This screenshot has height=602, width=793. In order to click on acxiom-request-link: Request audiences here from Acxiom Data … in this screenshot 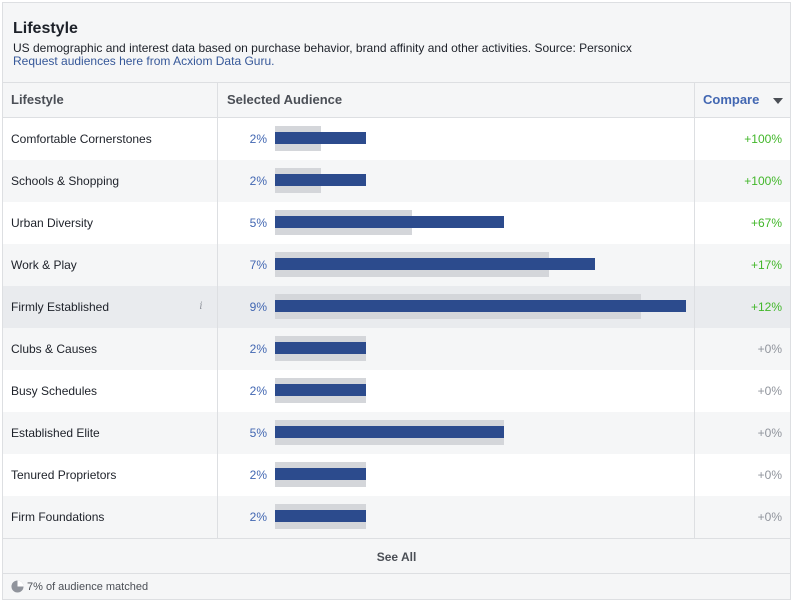, I will do `click(144, 61)`.